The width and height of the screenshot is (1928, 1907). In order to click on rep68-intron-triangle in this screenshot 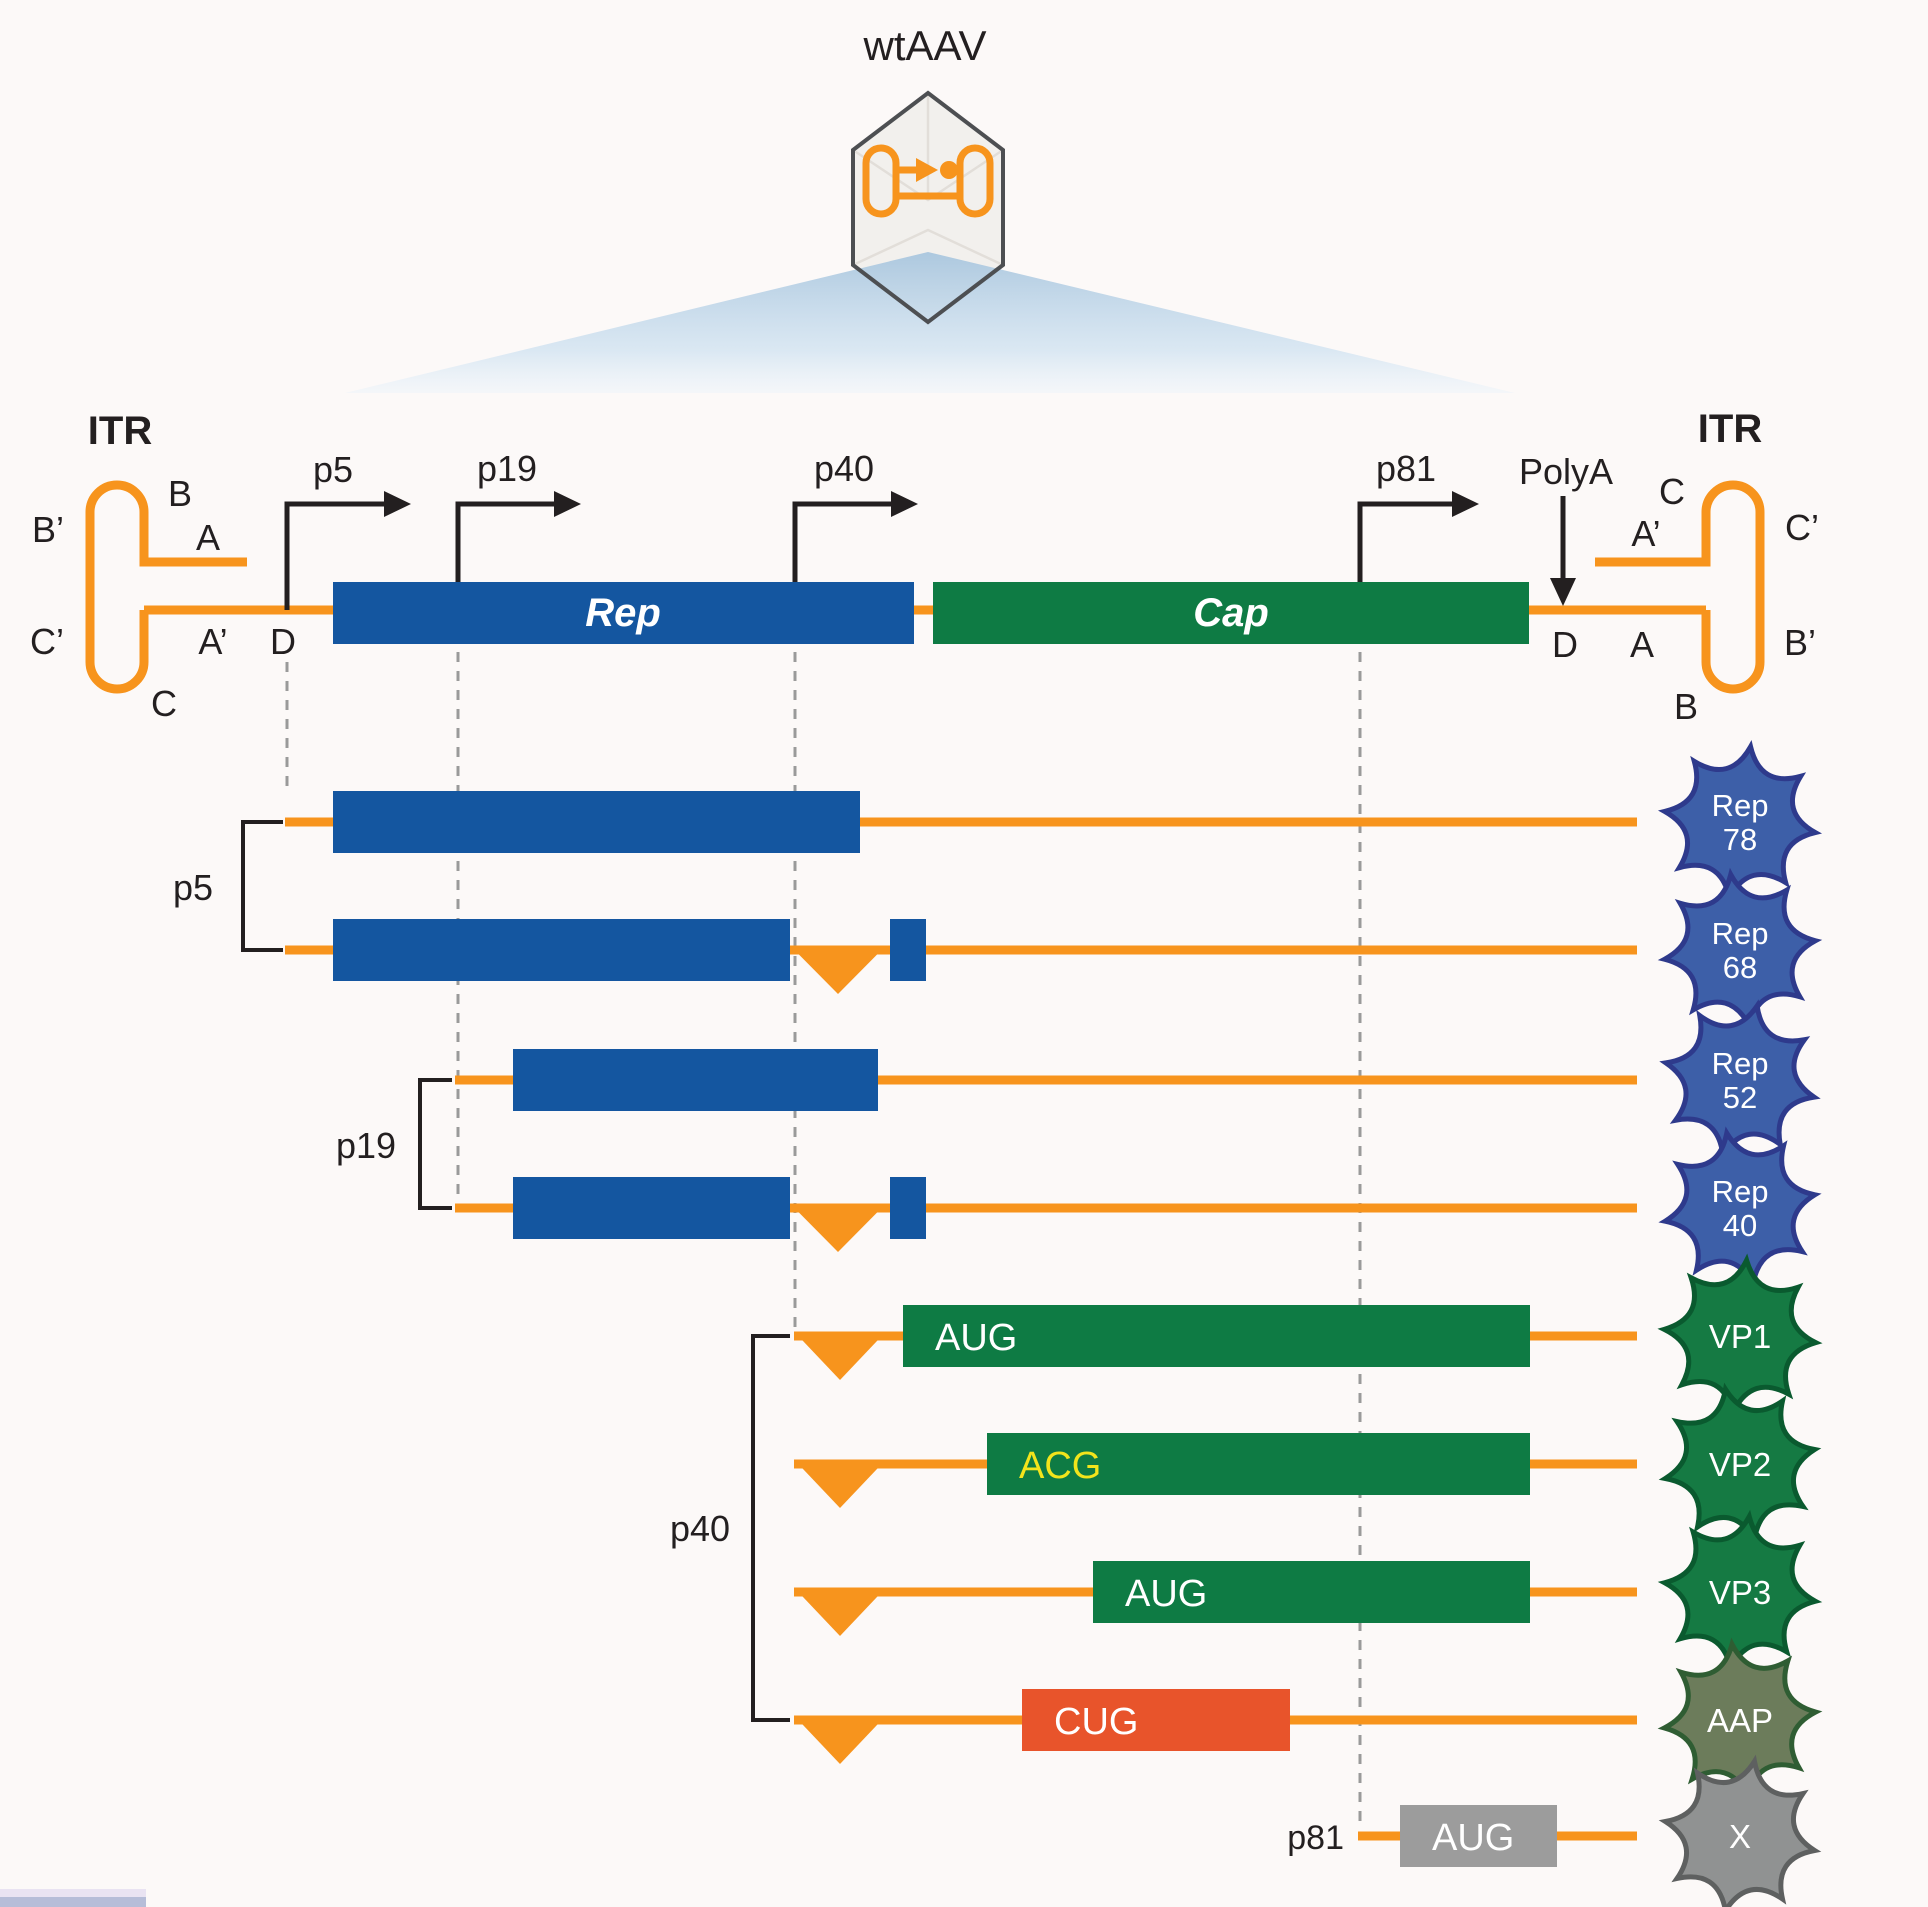, I will do `click(838, 969)`.